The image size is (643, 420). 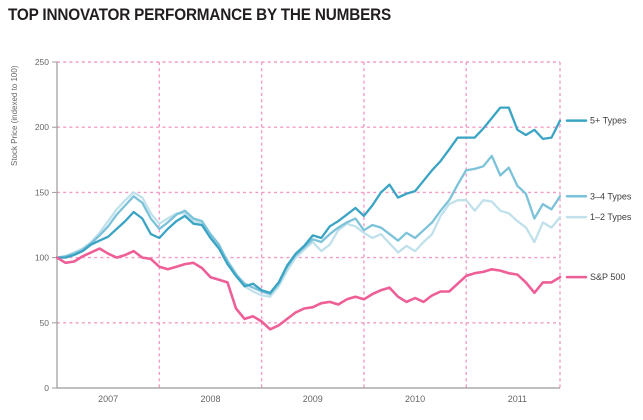 I want to click on legend-label-5-types: 5+ Types, so click(x=608, y=121).